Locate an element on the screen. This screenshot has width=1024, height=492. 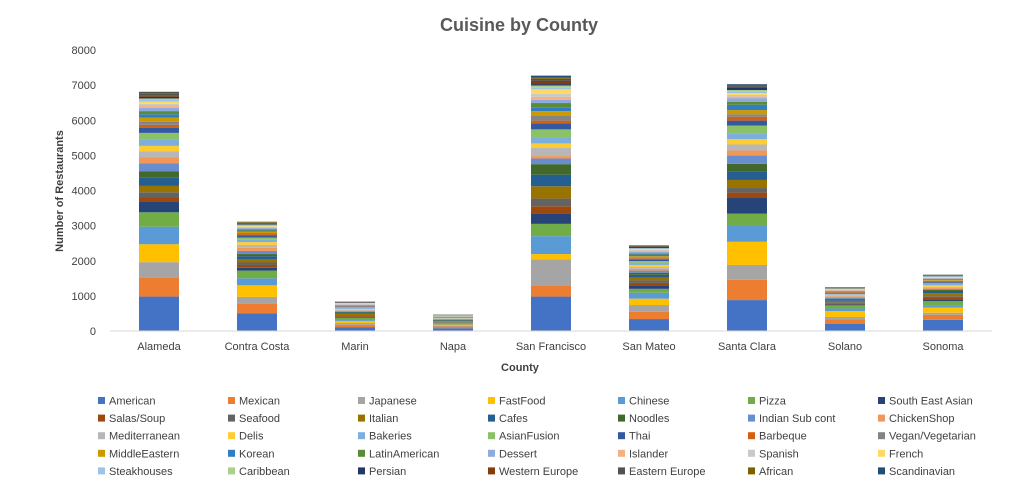
bar-segment: Caribbean — Alameda: 40 is located at coordinates (159, 99).